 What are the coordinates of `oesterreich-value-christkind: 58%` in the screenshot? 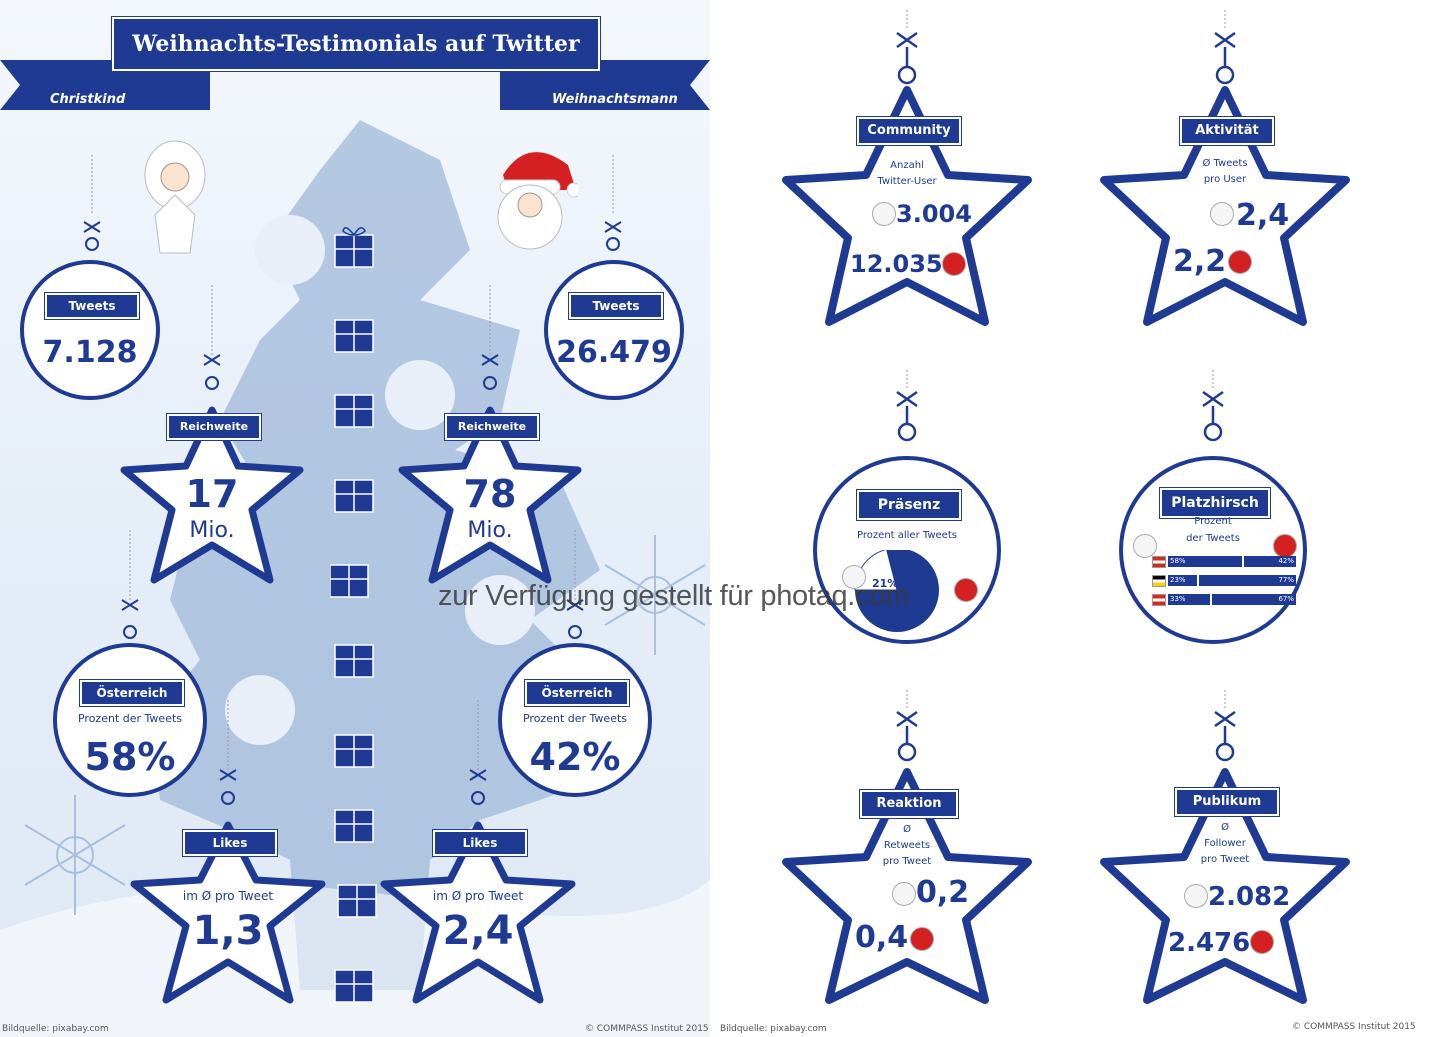 It's located at (130, 757).